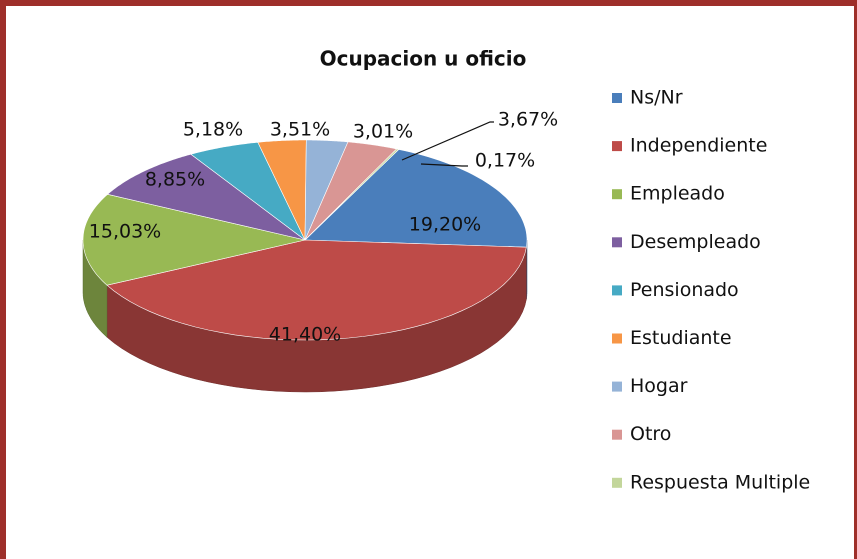 This screenshot has width=857, height=559. Describe the element at coordinates (656, 98) in the screenshot. I see `legend-label: Ns/Nr` at that location.